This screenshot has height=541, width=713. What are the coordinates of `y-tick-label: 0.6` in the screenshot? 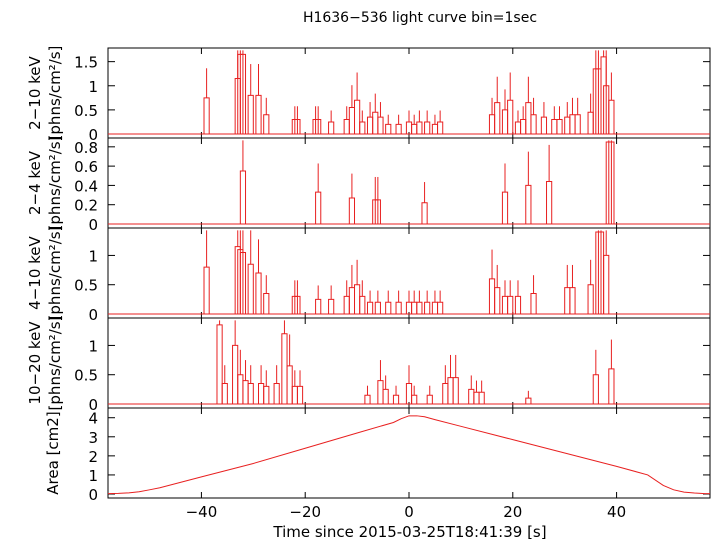 It's located at (86, 167).